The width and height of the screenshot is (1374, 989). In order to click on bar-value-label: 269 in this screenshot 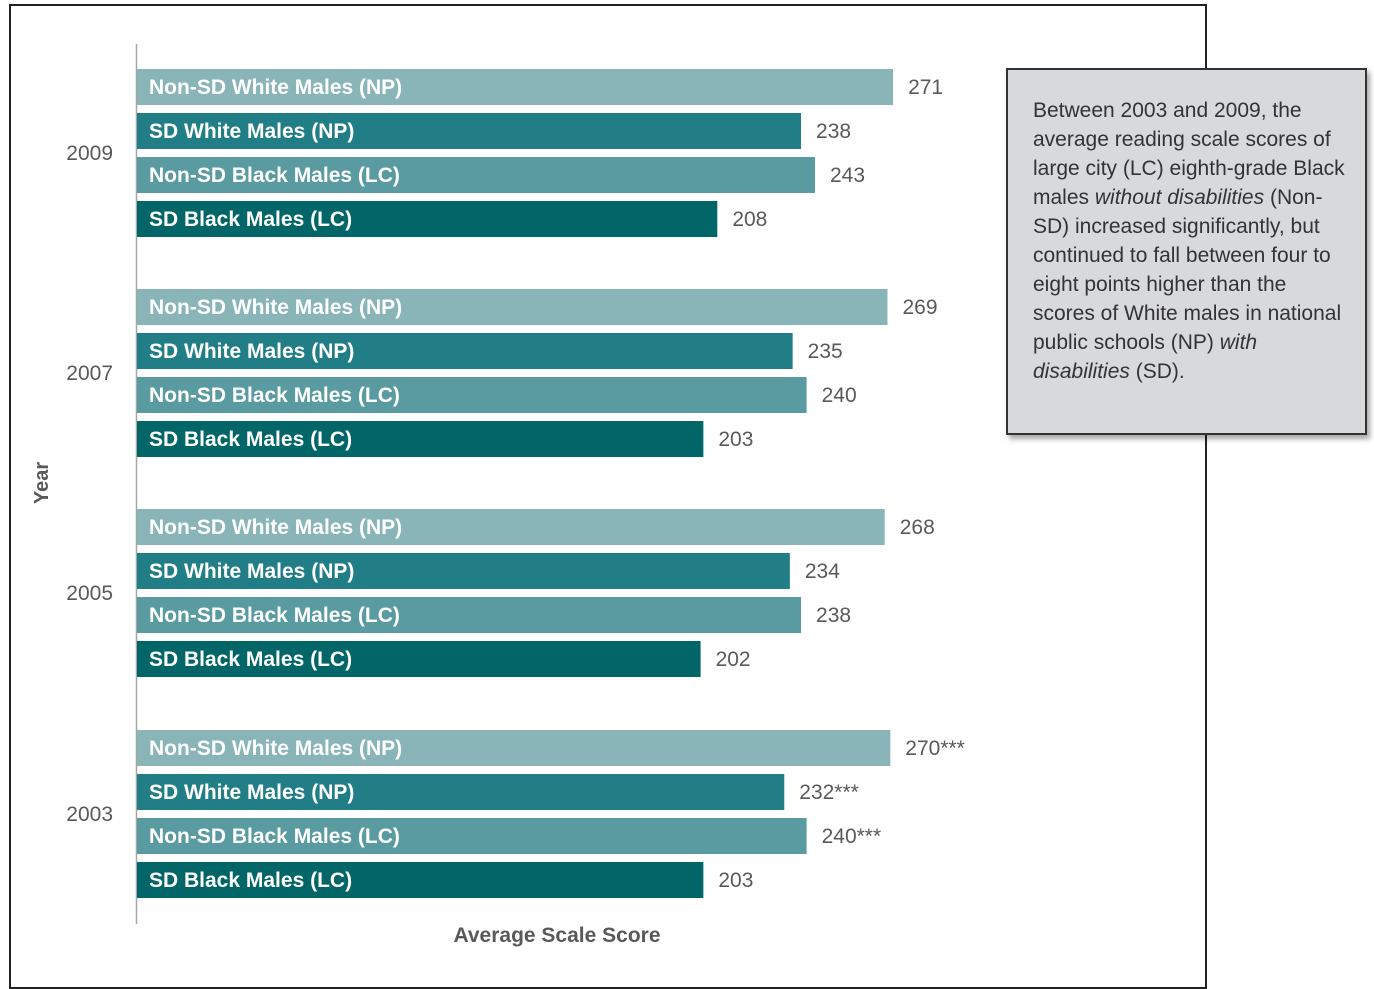, I will do `click(920, 307)`.